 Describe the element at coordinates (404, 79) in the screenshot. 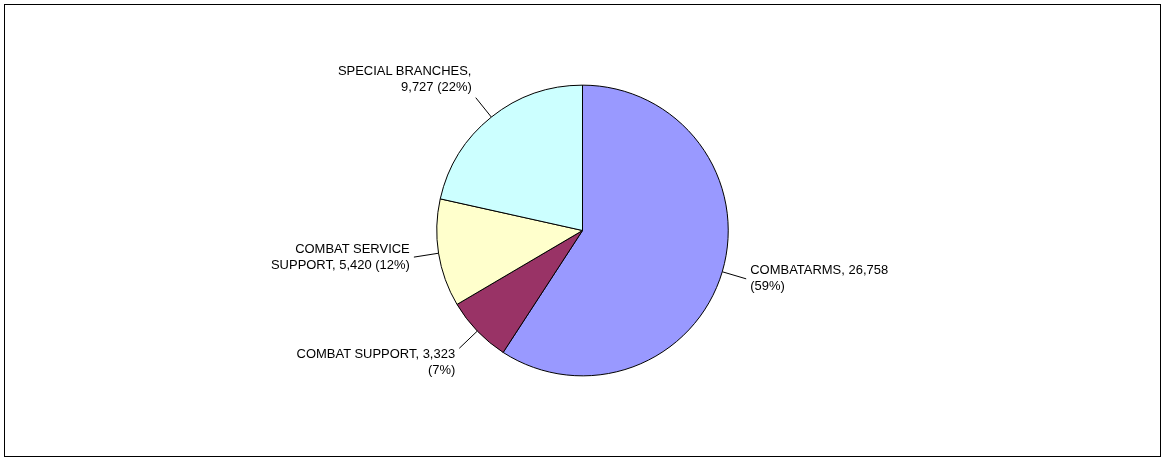

I see `slice-label: SPECIAL BRANCHES, 9,727 (22%)` at that location.